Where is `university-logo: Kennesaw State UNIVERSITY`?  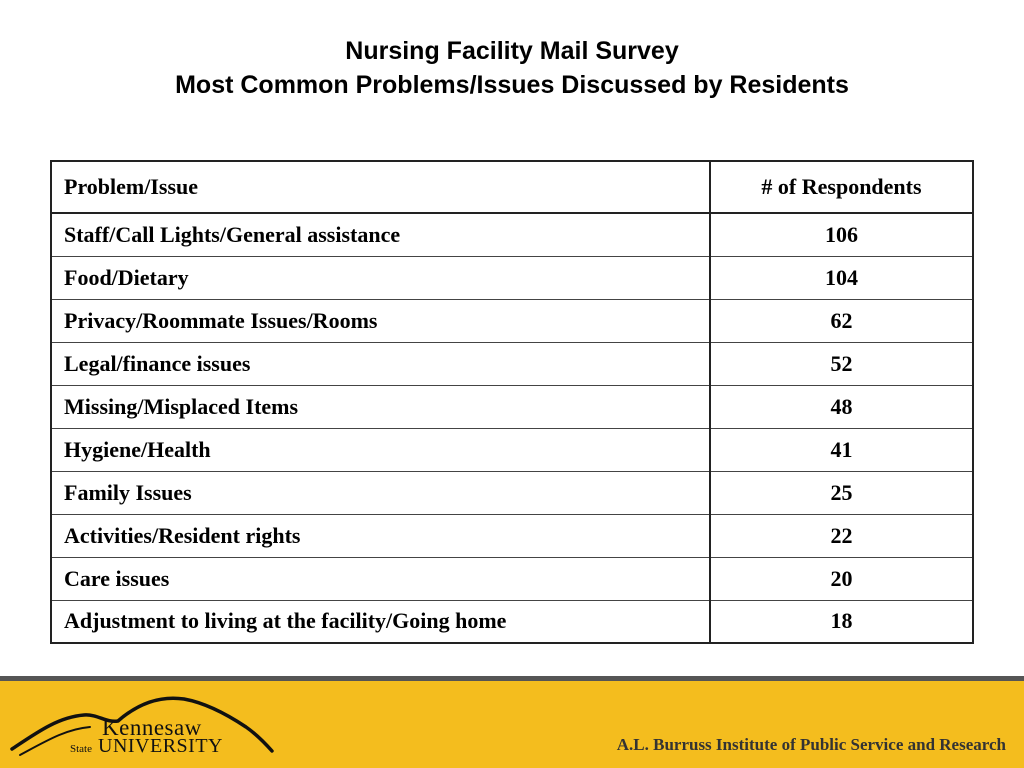 university-logo: Kennesaw State UNIVERSITY is located at coordinates (146, 726).